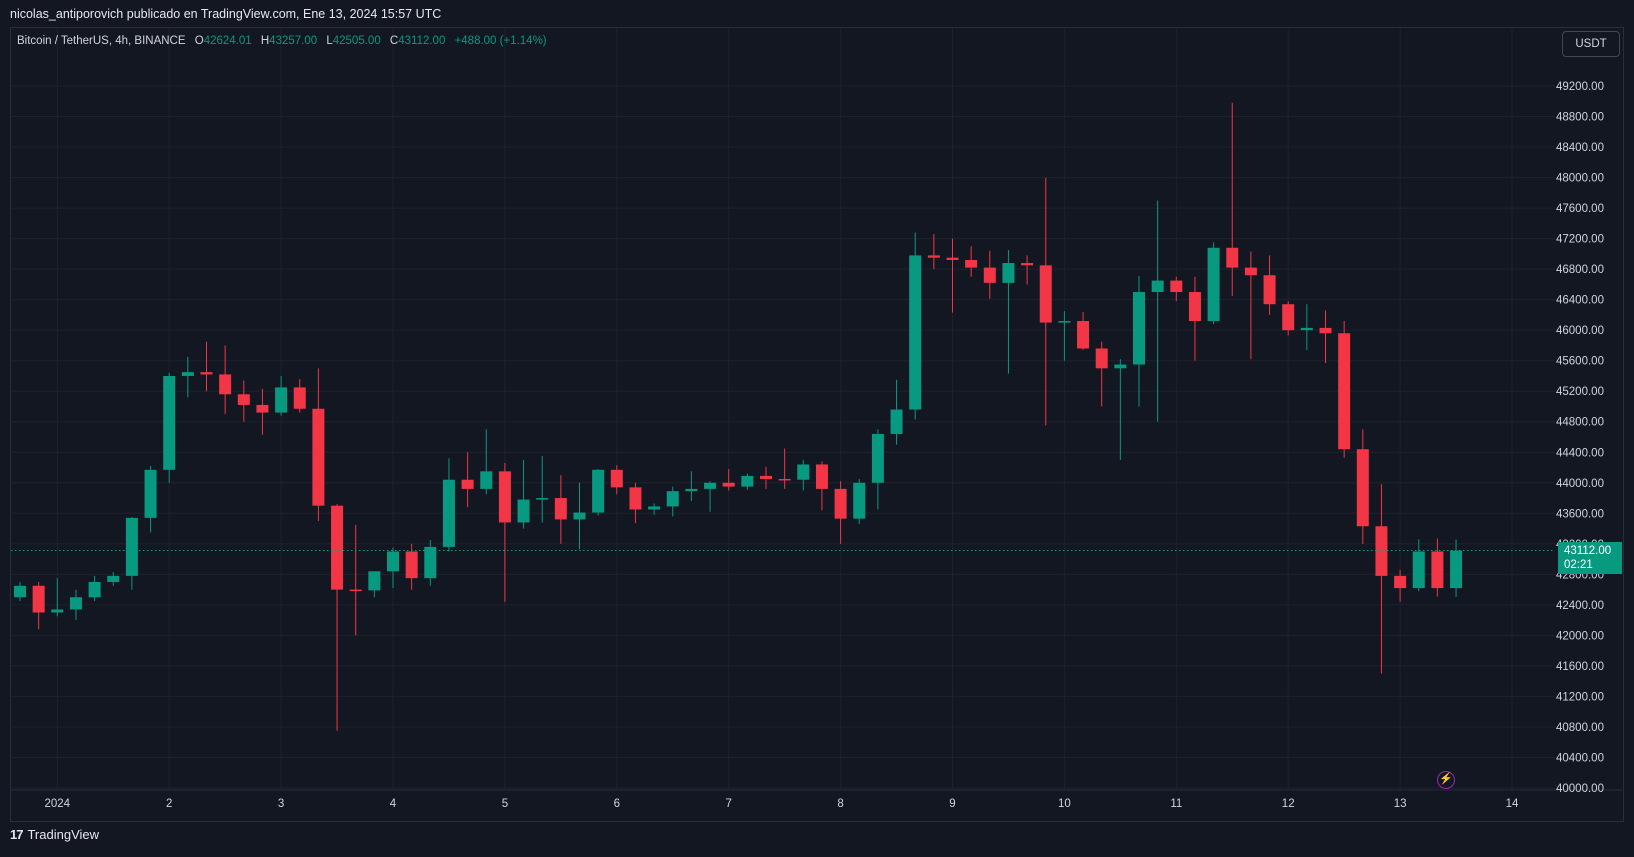  I want to click on bar-countdown: 02:21, so click(1578, 565).